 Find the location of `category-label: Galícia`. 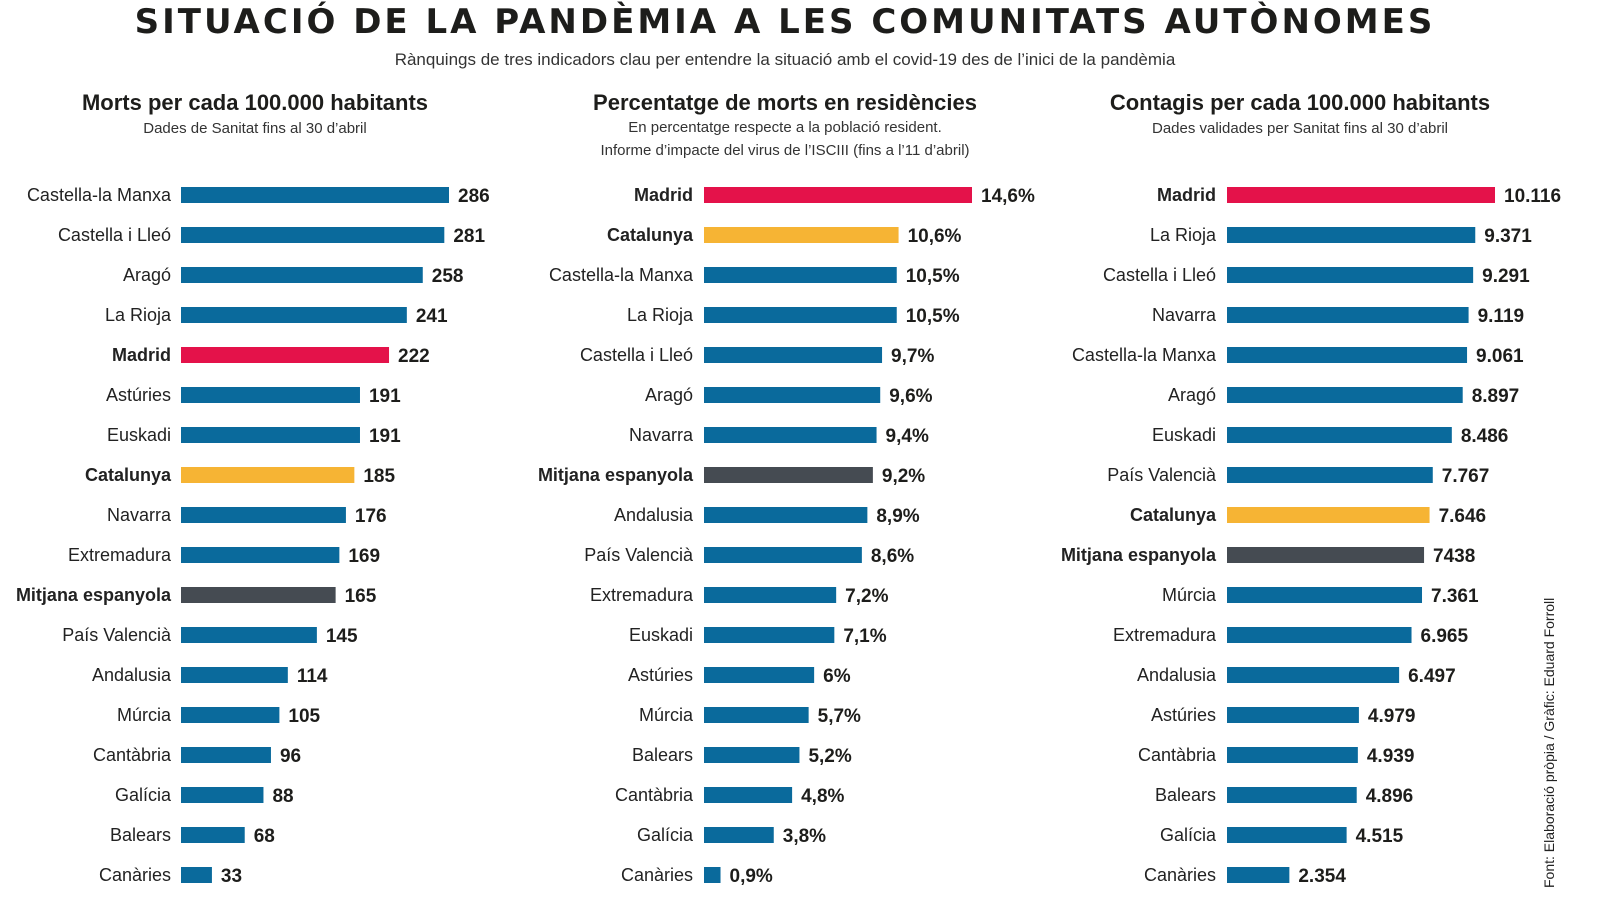

category-label: Galícia is located at coordinates (143, 795).